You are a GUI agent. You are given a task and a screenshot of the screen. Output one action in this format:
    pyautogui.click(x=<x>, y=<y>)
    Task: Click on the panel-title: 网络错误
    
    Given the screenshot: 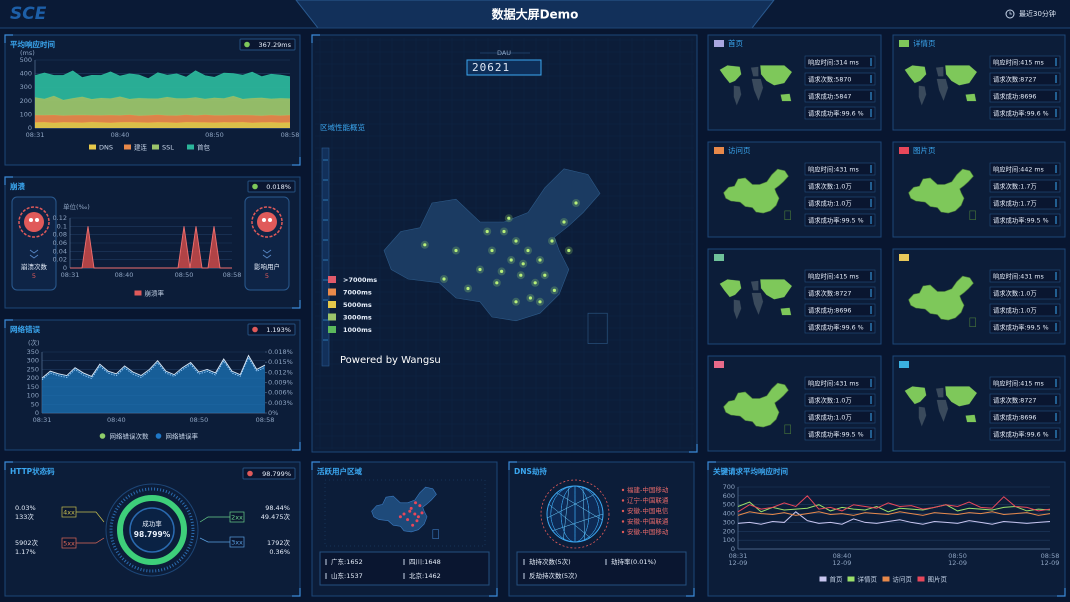 What is the action you would take?
    pyautogui.click(x=25, y=329)
    